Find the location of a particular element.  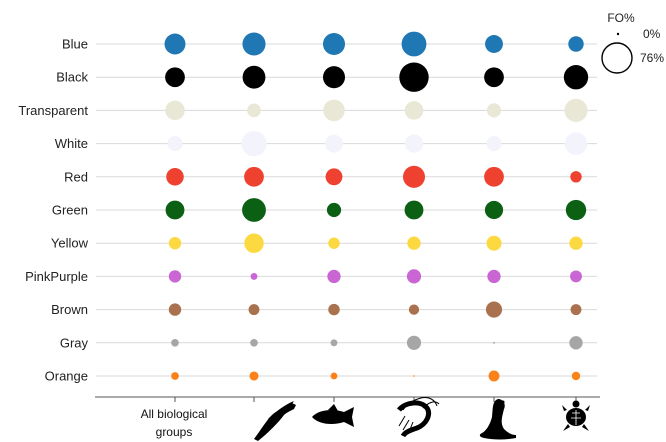

size-legend-min-circle is located at coordinates (618, 34).